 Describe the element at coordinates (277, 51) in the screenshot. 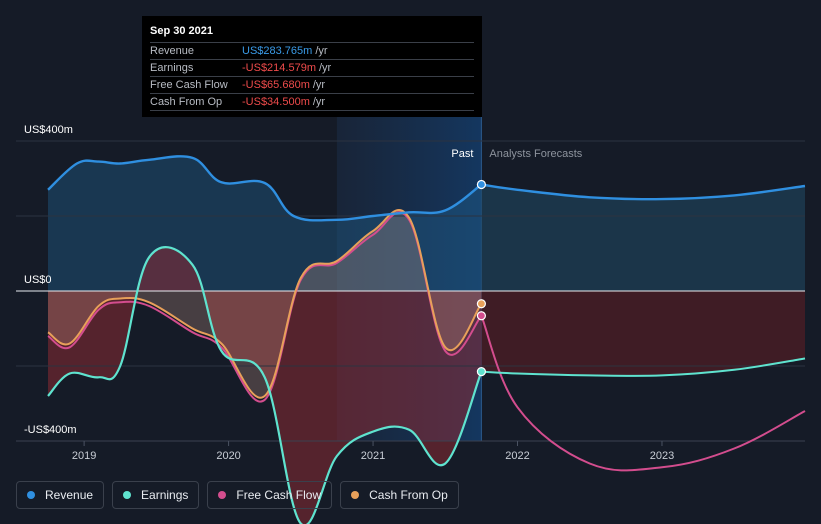

I see `tooltip-value: US$283.765m` at that location.